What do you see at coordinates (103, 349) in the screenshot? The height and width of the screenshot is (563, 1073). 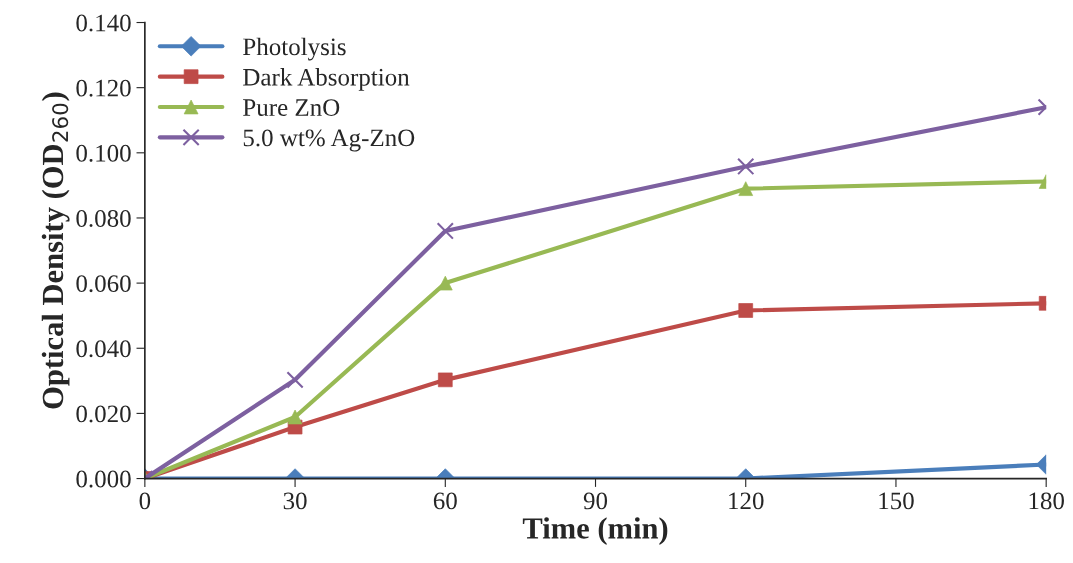 I see `y-tick-label: 0.040` at bounding box center [103, 349].